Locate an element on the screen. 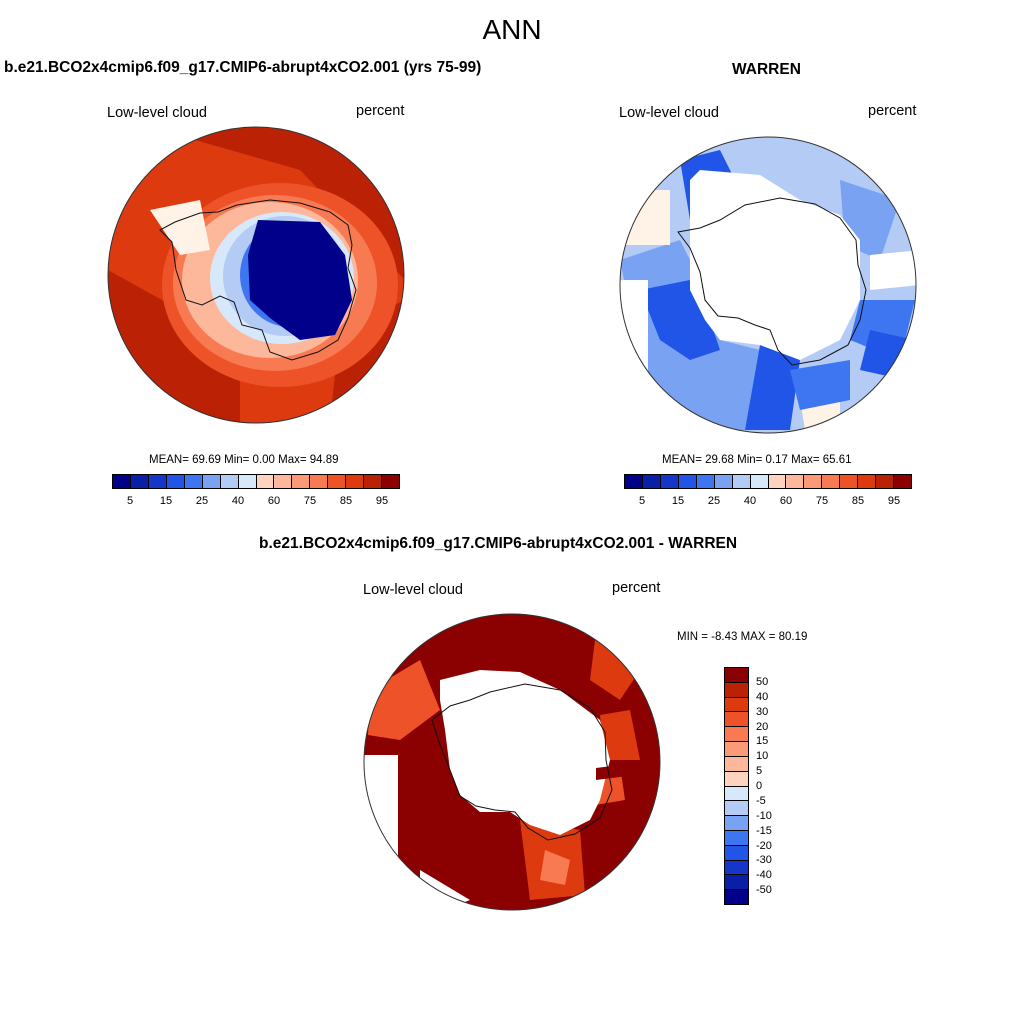 This screenshot has height=1024, width=1024. model-colorbar-ticks: 5 15 25 40 60 75 85 95 is located at coordinates (256, 502).